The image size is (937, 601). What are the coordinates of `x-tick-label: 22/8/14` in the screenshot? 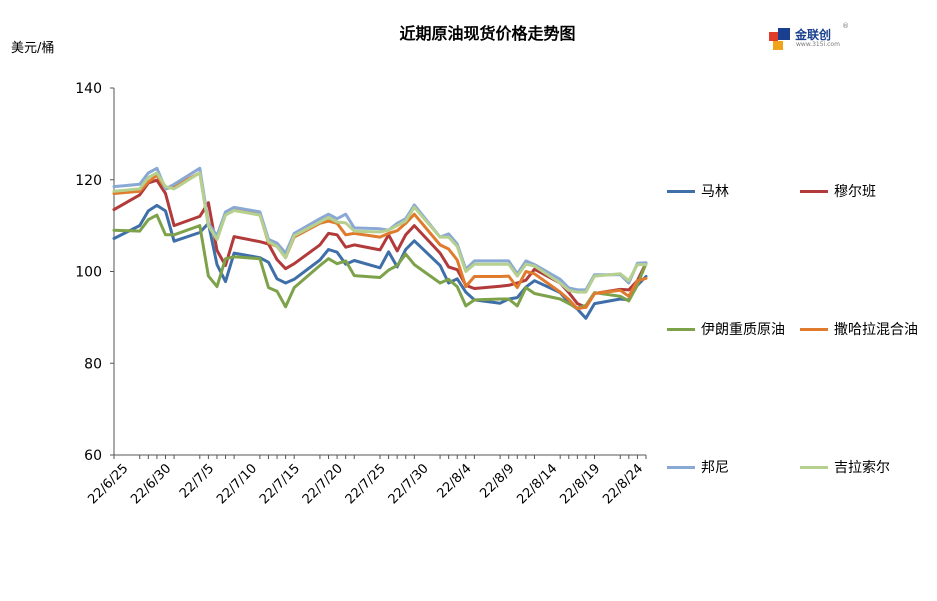 It's located at (537, 484).